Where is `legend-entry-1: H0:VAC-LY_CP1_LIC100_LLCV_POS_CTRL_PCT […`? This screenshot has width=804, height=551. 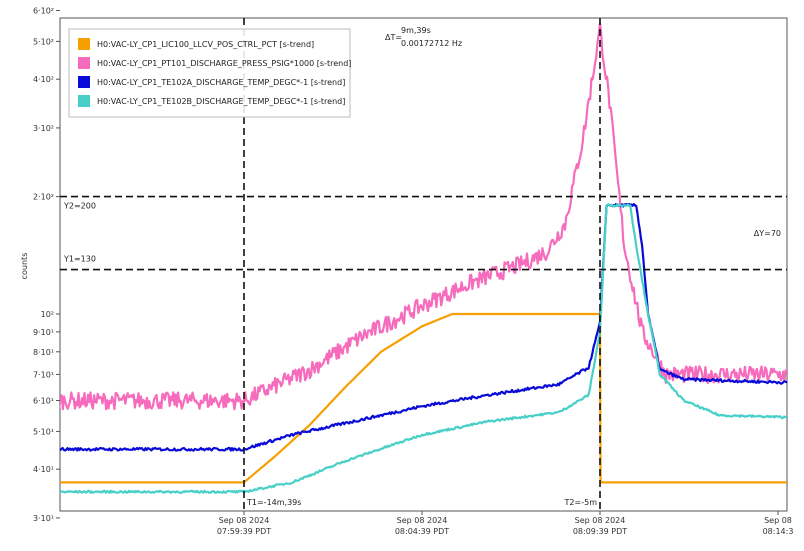 legend-entry-1: H0:VAC-LY_CP1_LIC100_LLCV_POS_CTRL_PCT [… is located at coordinates (205, 44).